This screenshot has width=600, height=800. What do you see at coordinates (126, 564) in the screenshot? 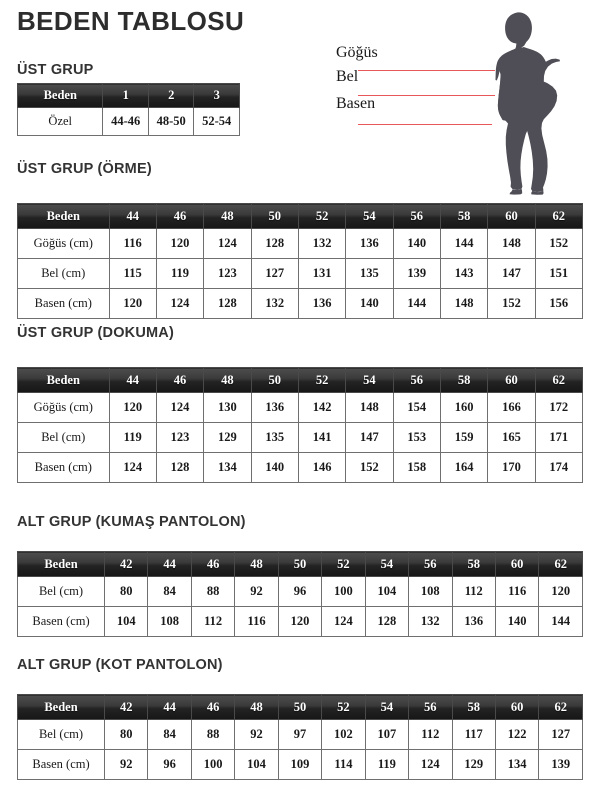
I see `column-header: 42` at bounding box center [126, 564].